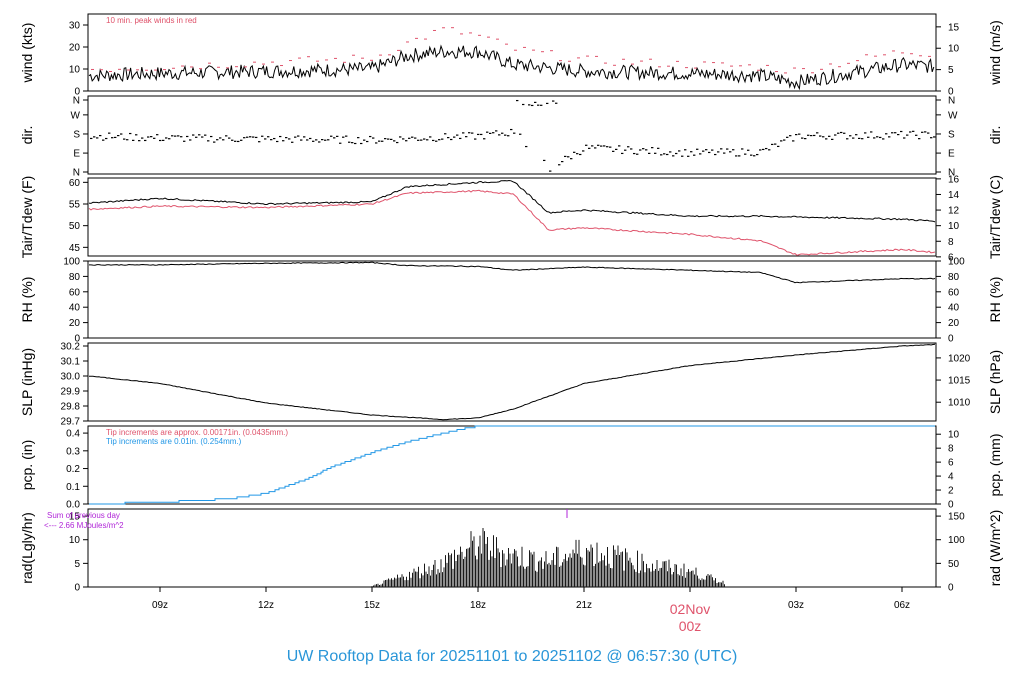 This screenshot has width=1024, height=700. Describe the element at coordinates (71, 422) in the screenshot. I see `slp-left-tick-label-0: 29.7` at that location.